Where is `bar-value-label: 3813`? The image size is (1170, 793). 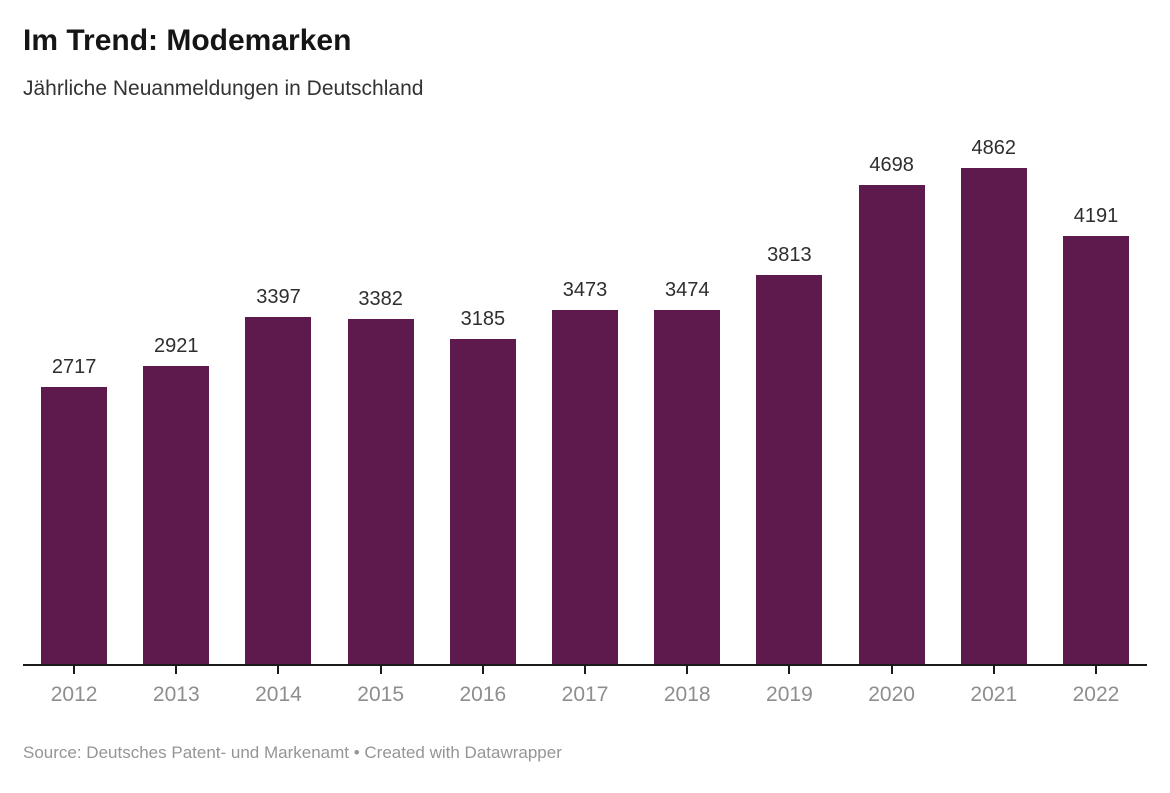 bar-value-label: 3813 is located at coordinates (789, 254).